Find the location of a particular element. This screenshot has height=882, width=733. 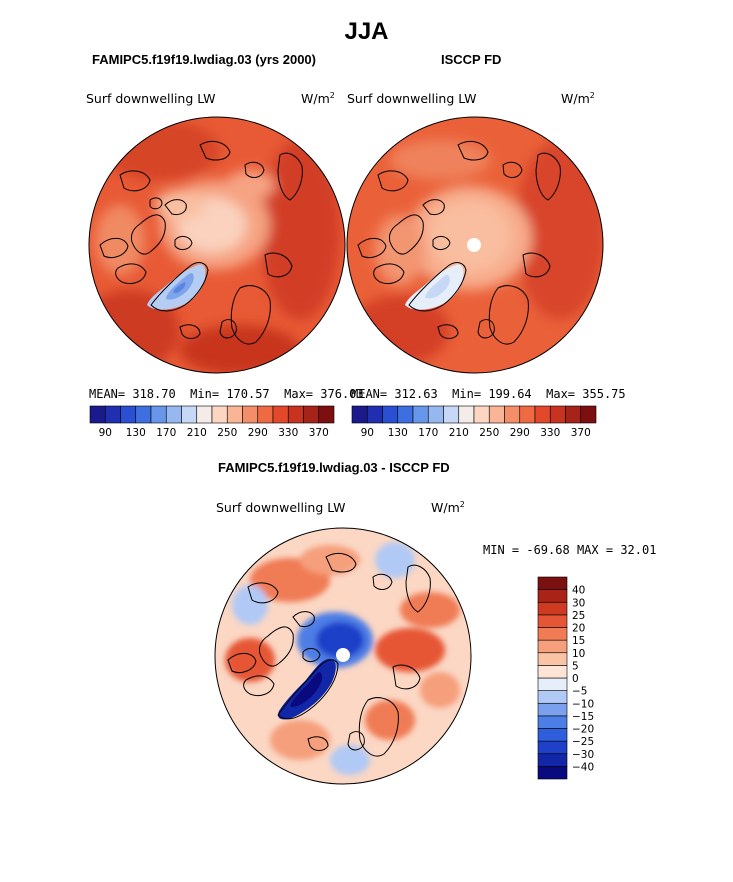

top-left-colorbar-tick-label: 330 is located at coordinates (288, 433).